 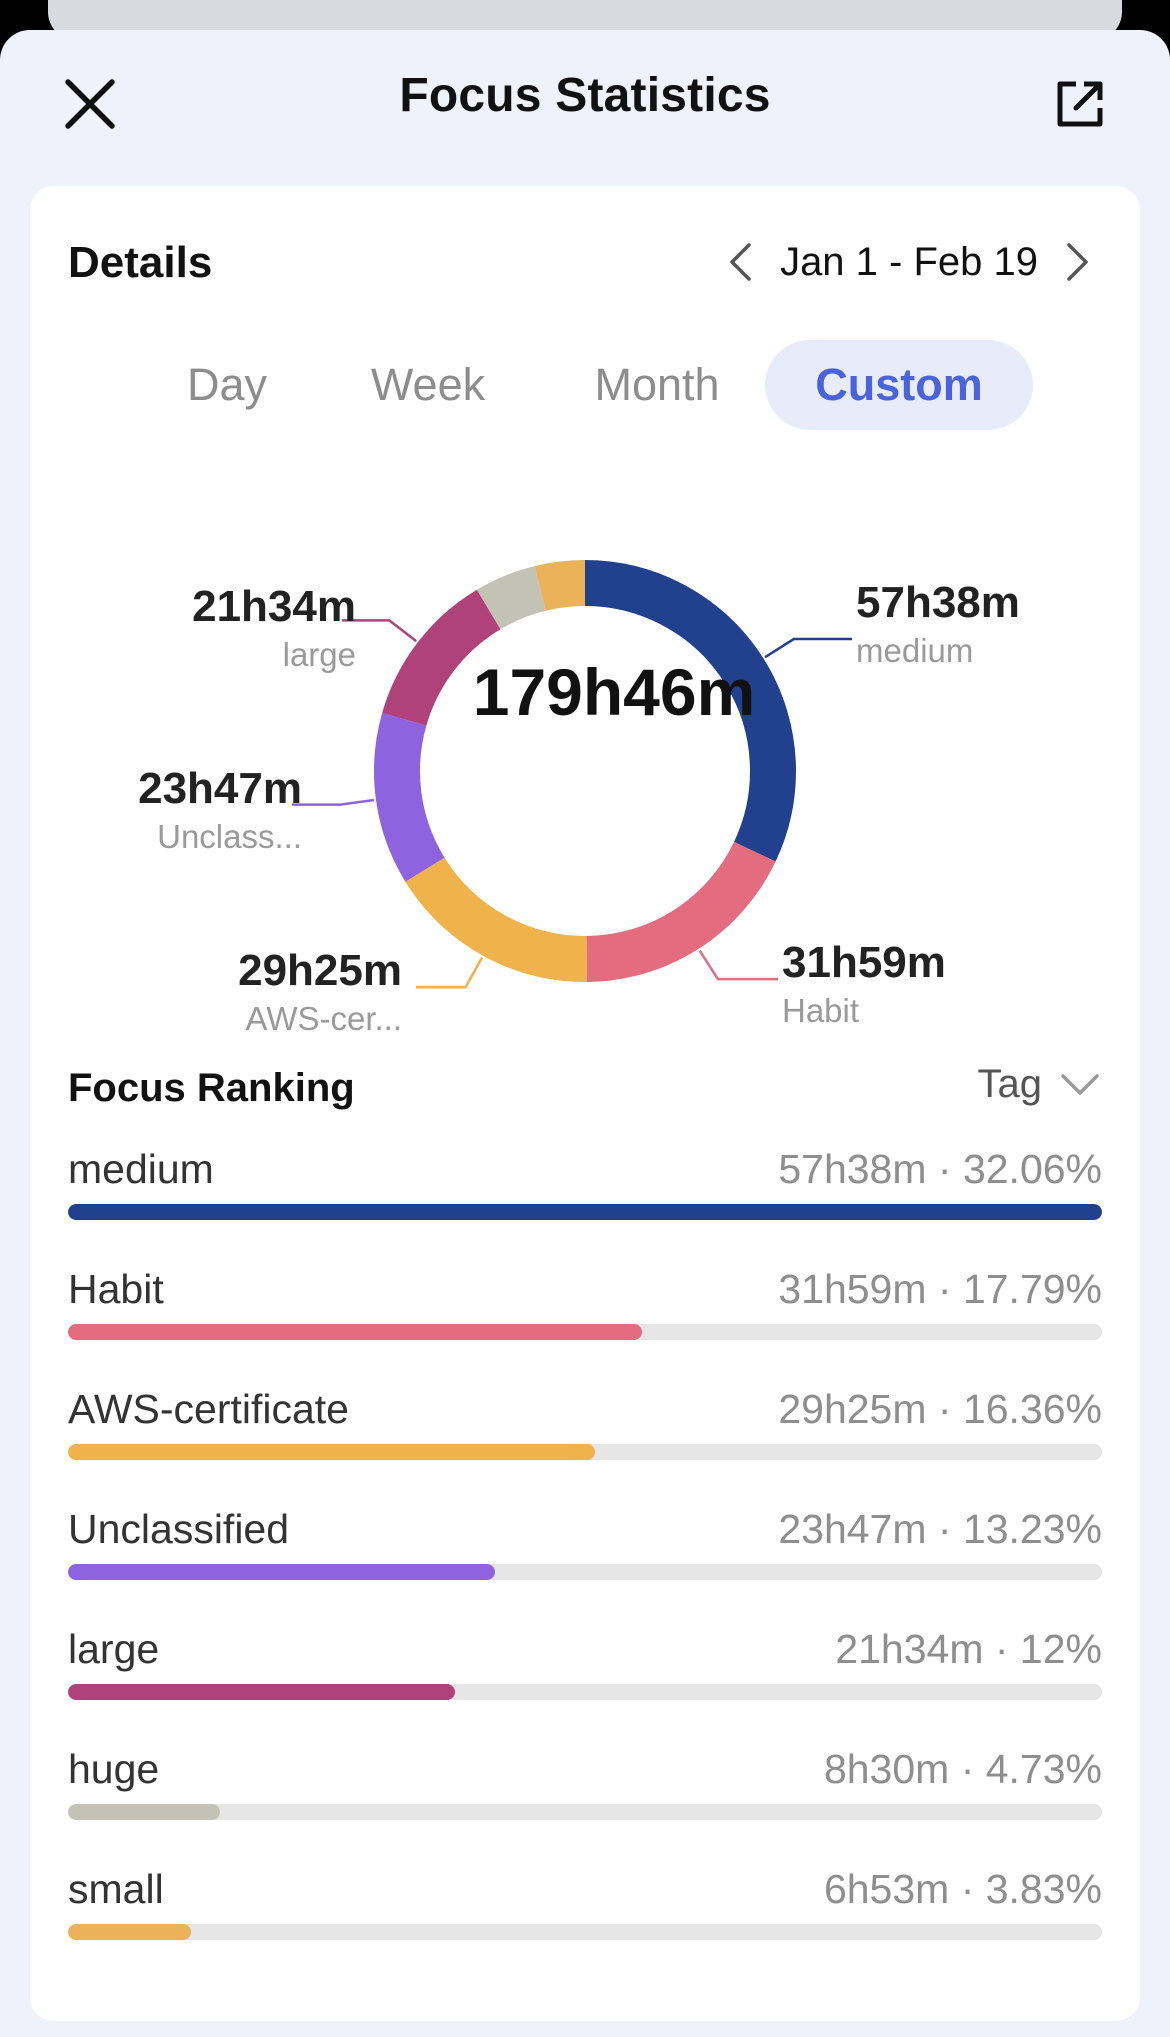 I want to click on leader-line-aws-certificate, so click(x=450, y=972).